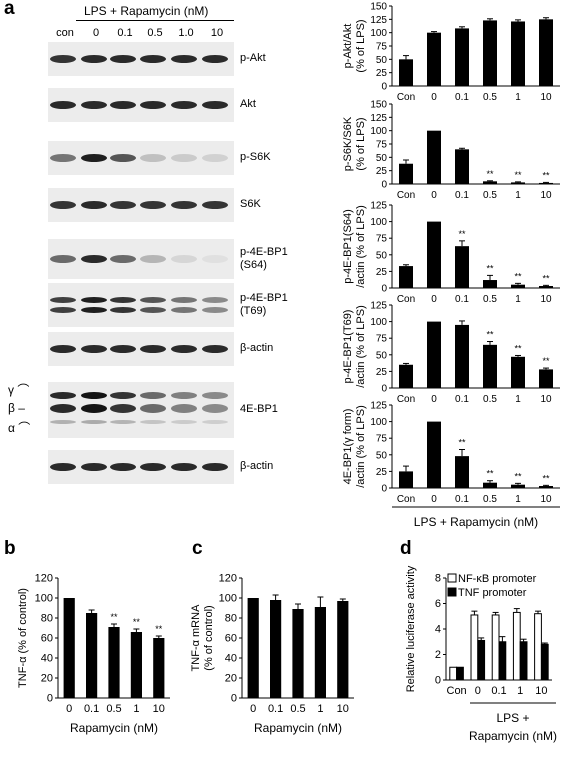  What do you see at coordinates (9, 9) in the screenshot?
I see `panel-letter-a: a` at bounding box center [9, 9].